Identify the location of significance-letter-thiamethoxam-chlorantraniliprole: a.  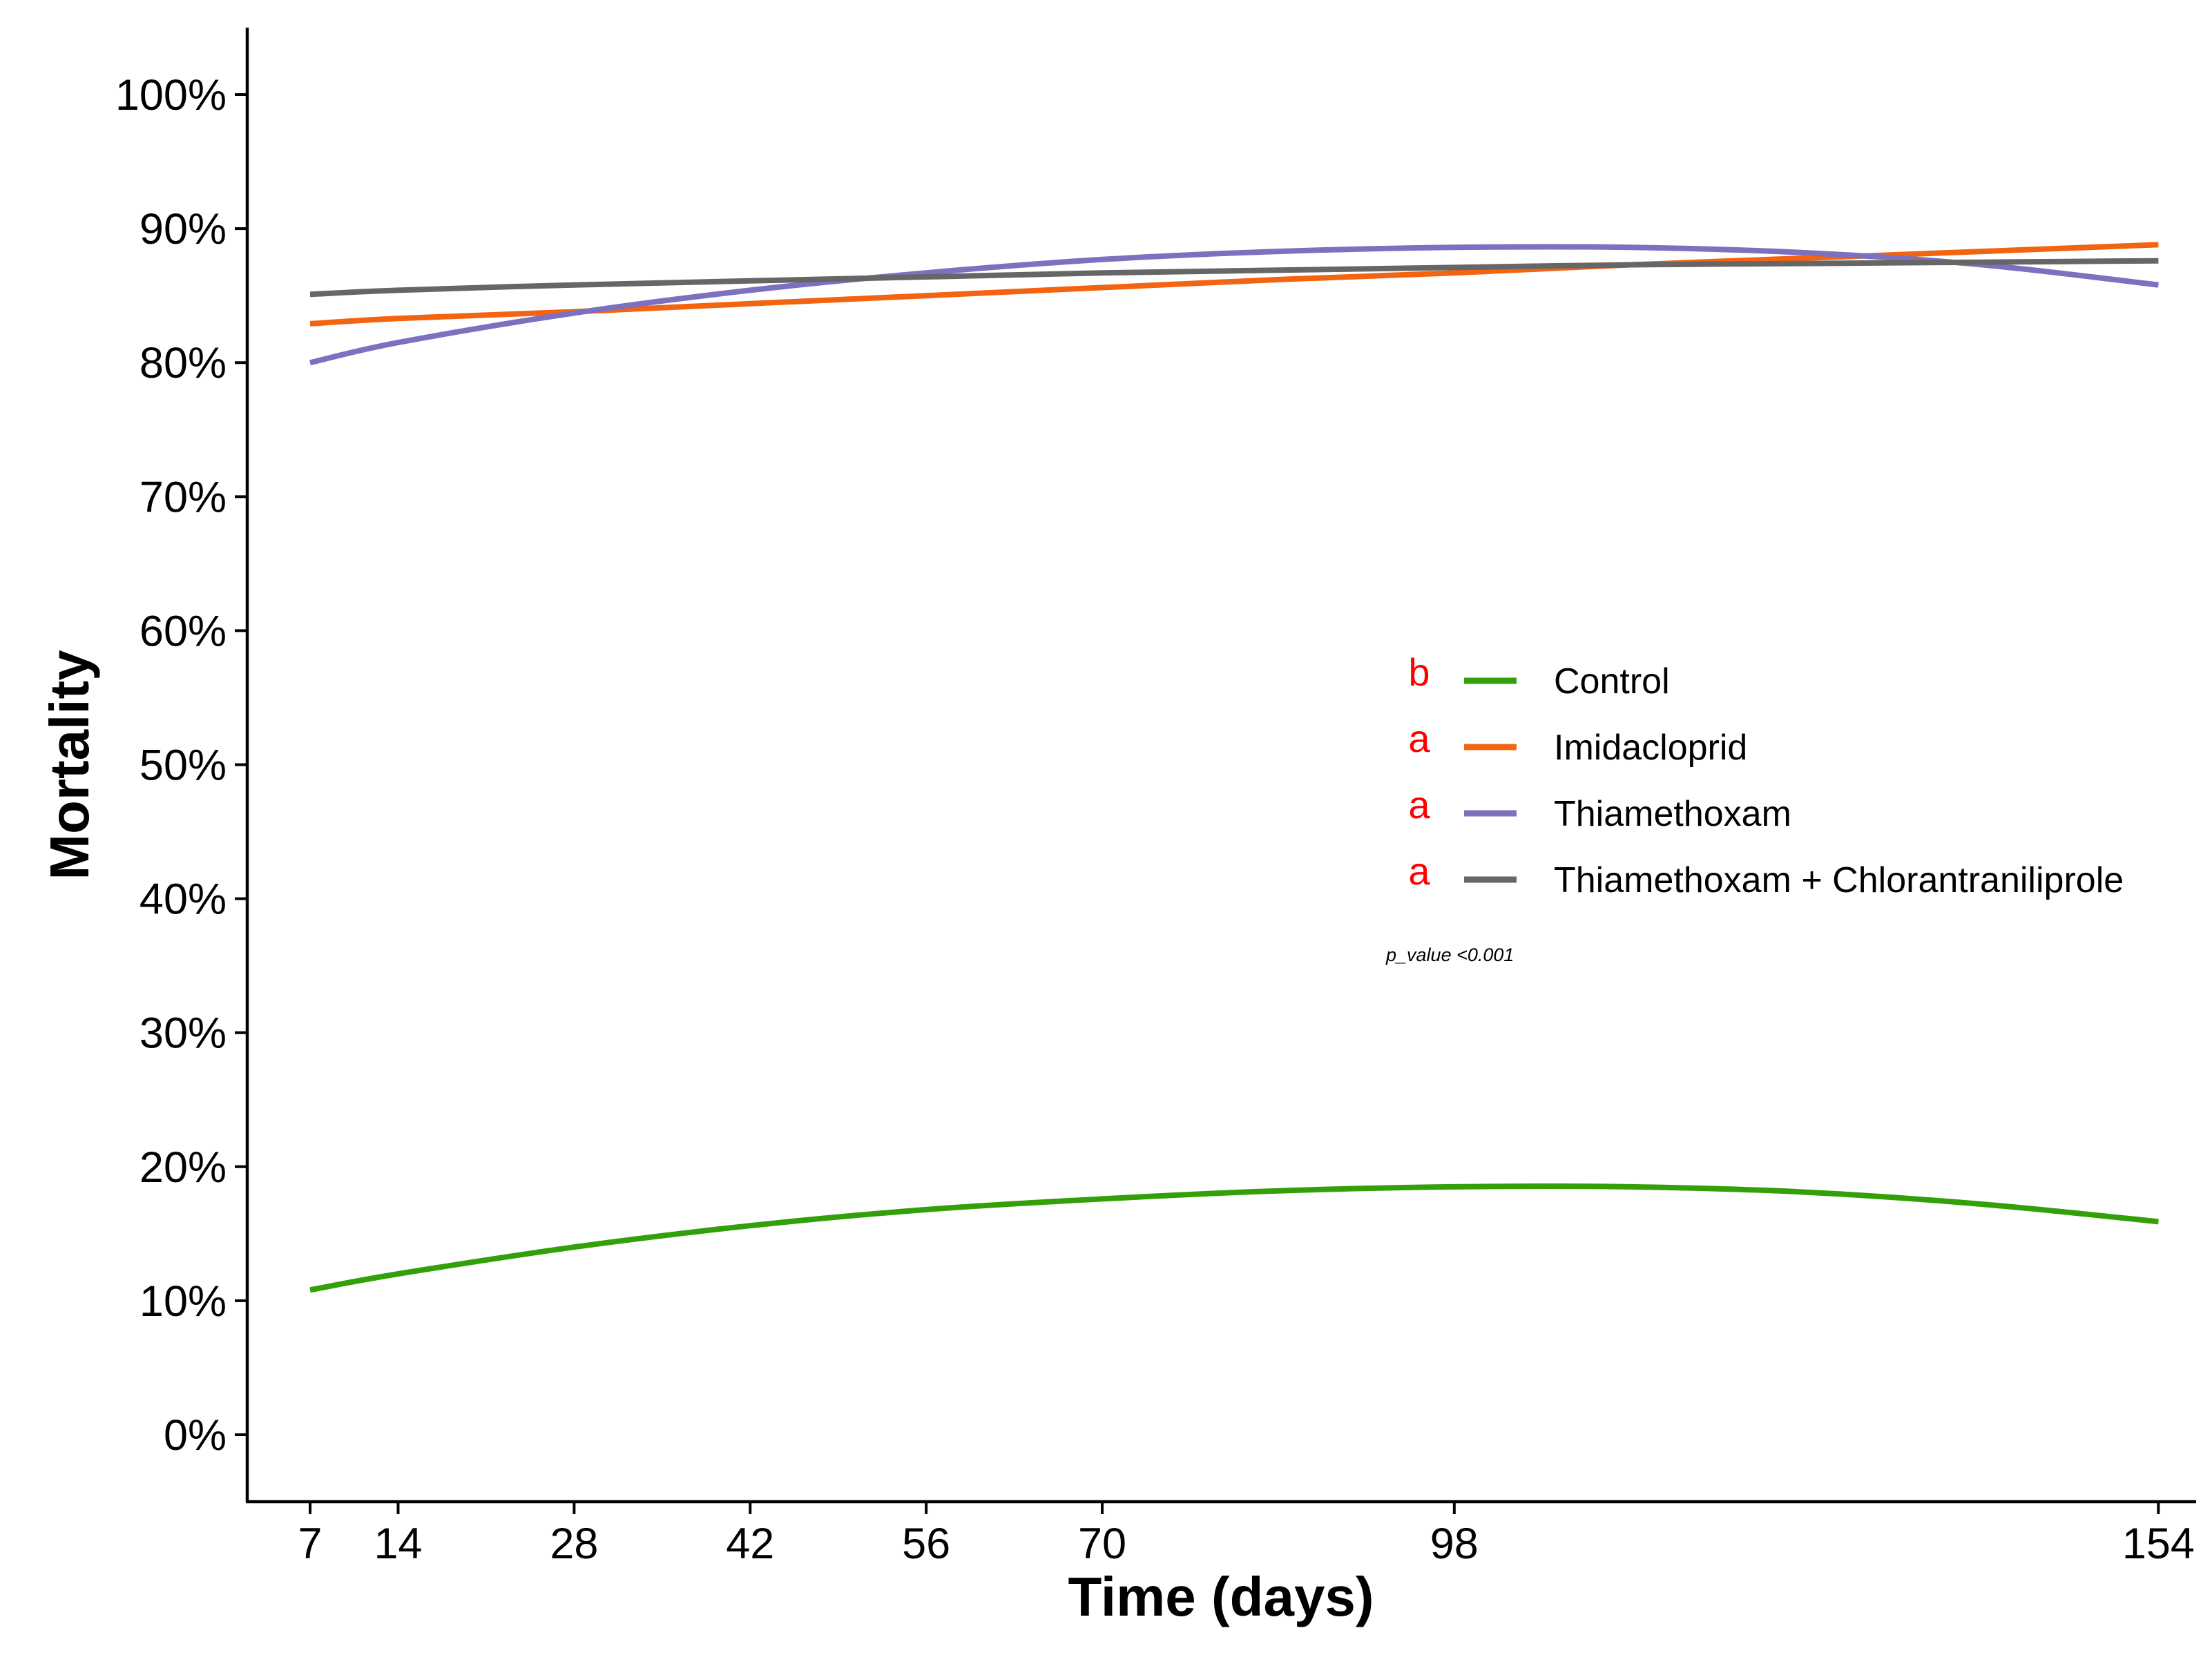
(1419, 871).